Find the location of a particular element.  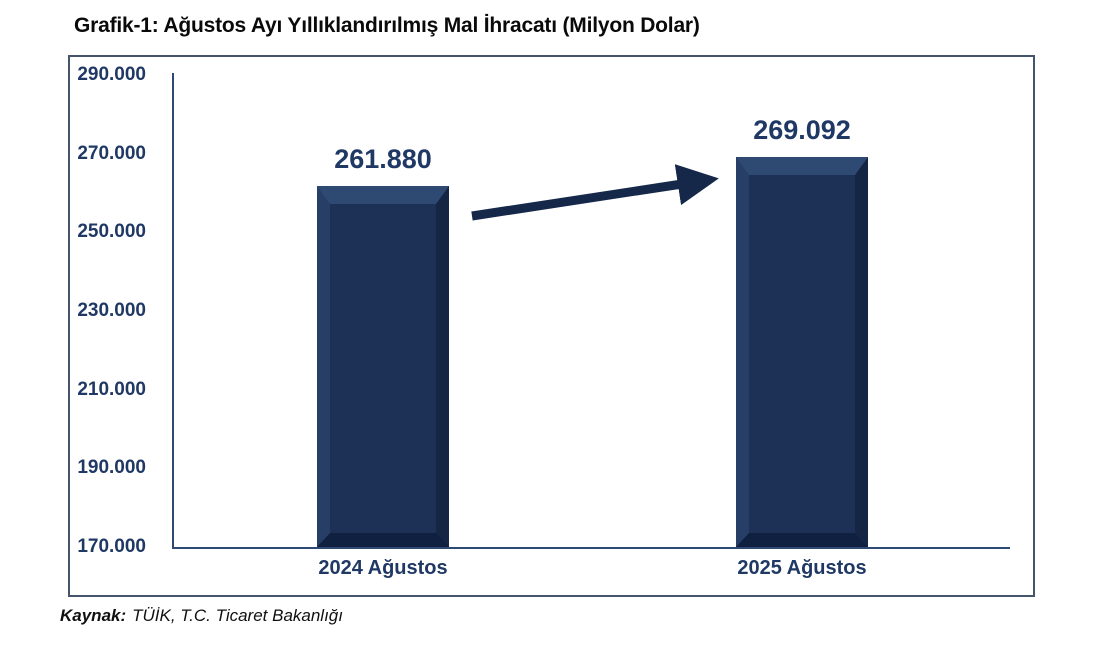

increase-arrow-shaft is located at coordinates (595, 192).